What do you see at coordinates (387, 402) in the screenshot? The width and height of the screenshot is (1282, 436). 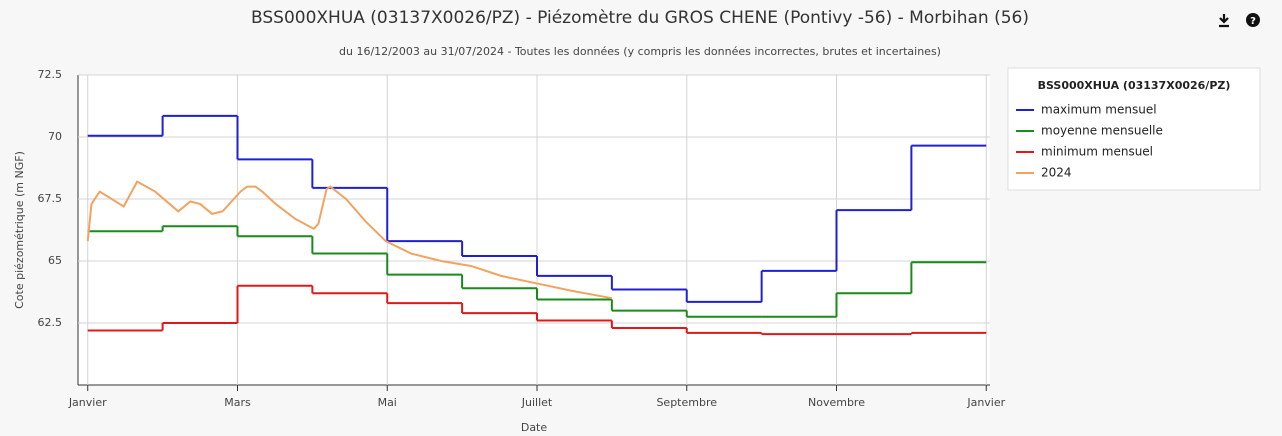 I see `x-tick-label: Mai` at bounding box center [387, 402].